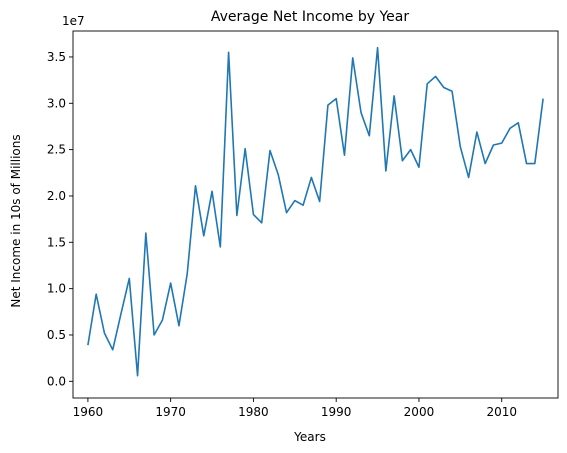  Describe the element at coordinates (56, 242) in the screenshot. I see `y-tick-label: 1.5` at that location.